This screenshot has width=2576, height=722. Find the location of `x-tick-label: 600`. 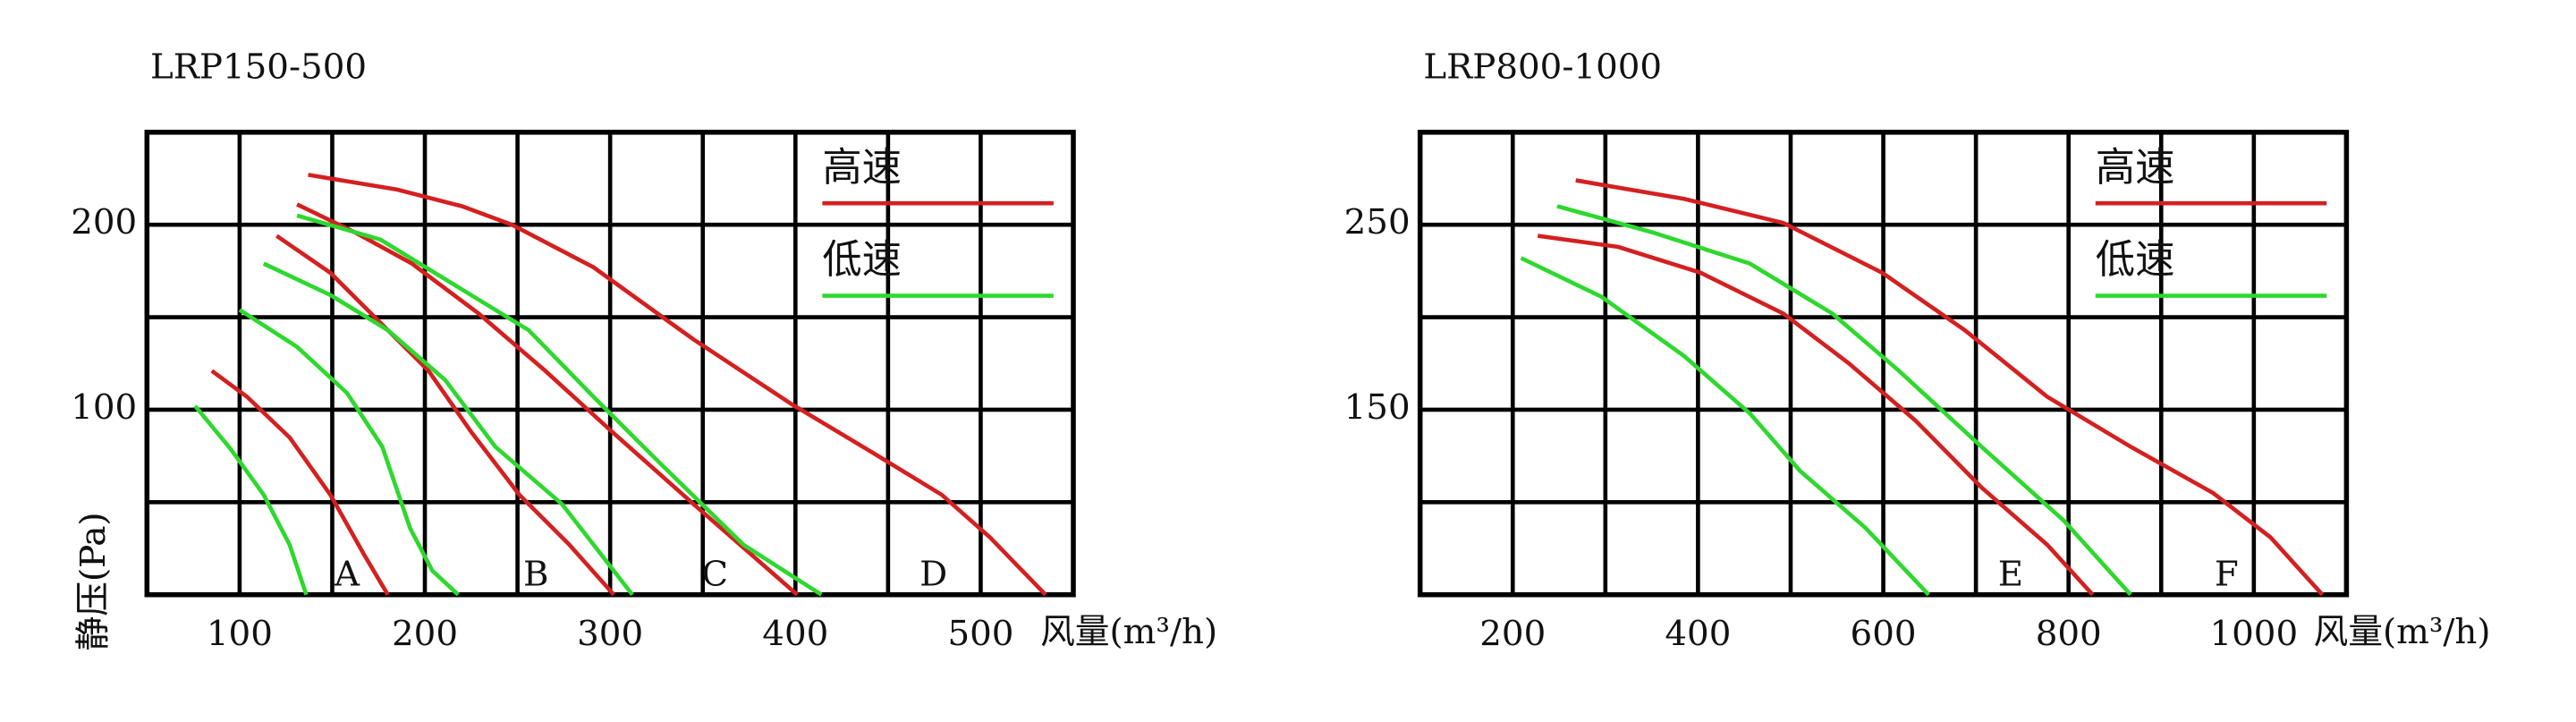

x-tick-label: 600 is located at coordinates (1884, 634).